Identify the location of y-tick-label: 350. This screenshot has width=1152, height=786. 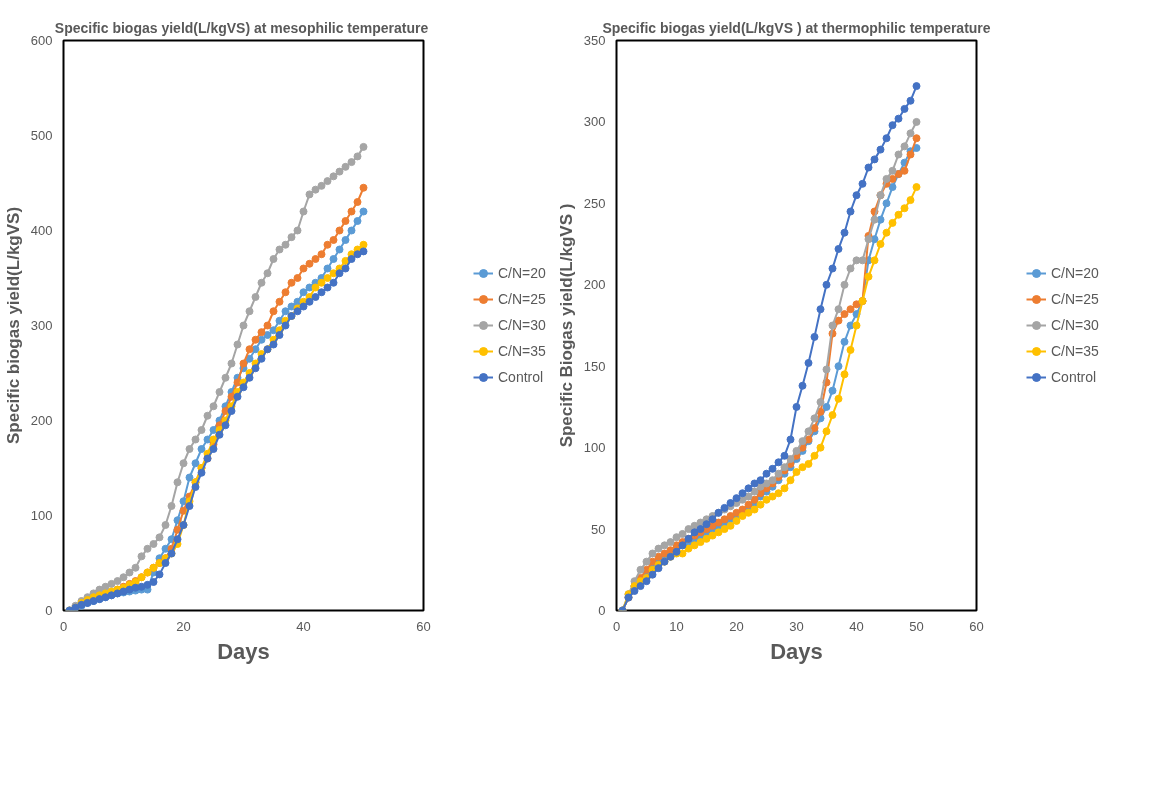
(594, 40).